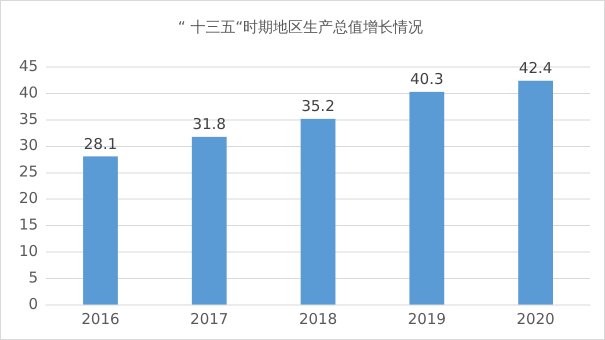 This screenshot has height=340, width=605. I want to click on x-tick-label: 2016, so click(100, 319).